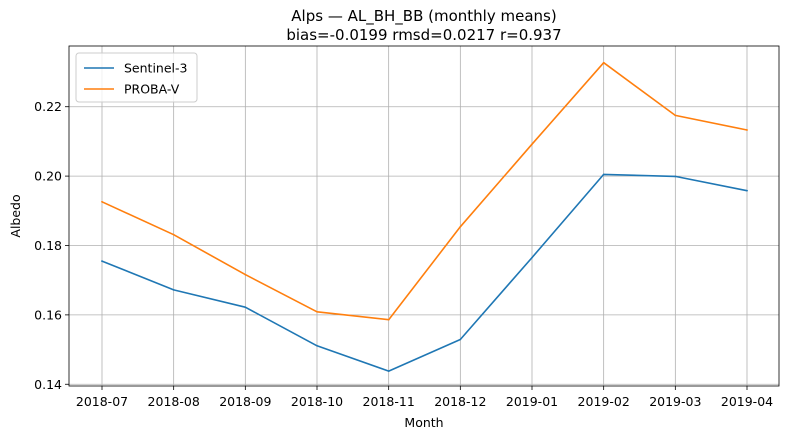 Image resolution: width=789 pixels, height=440 pixels. I want to click on x-tick-label: 2018-12, so click(460, 401).